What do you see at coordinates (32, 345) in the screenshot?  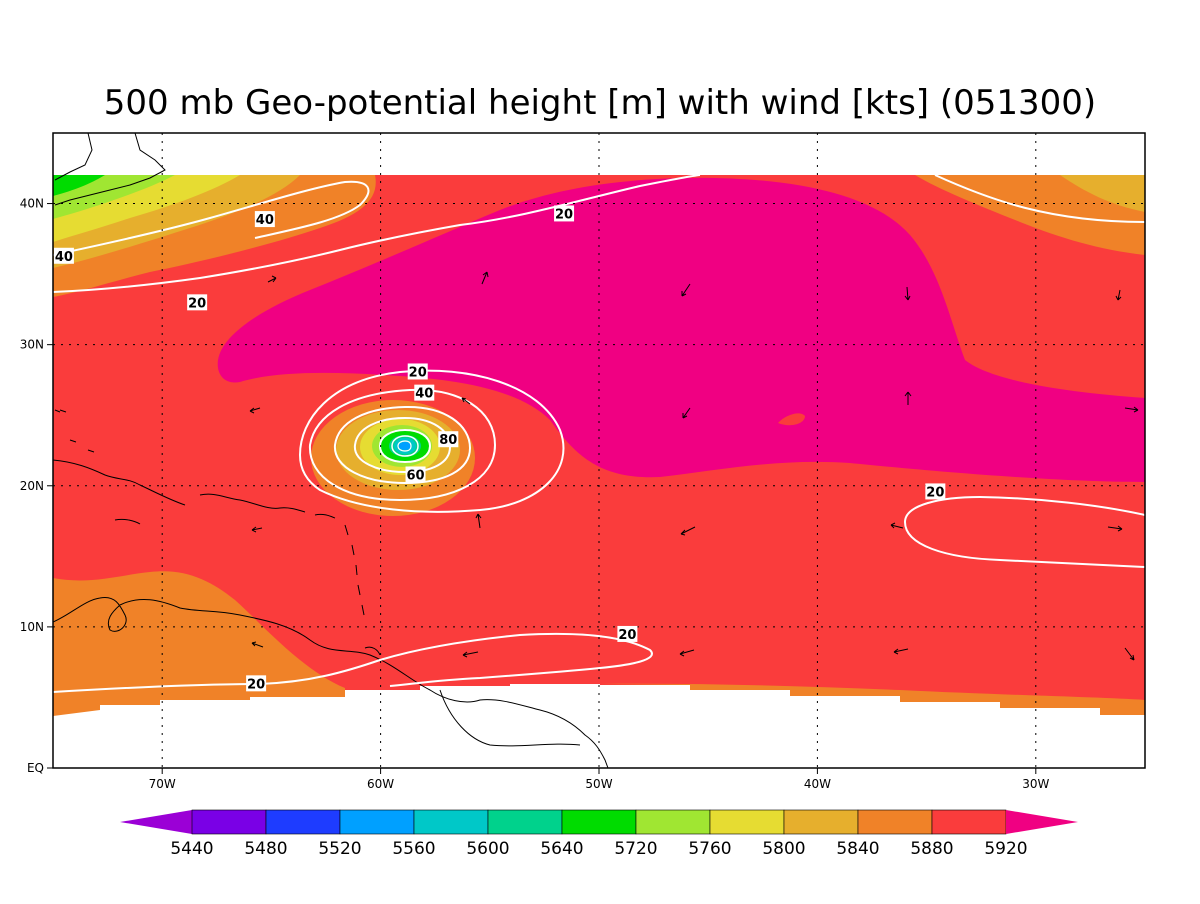 I see `y-tick-label: 30N` at bounding box center [32, 345].